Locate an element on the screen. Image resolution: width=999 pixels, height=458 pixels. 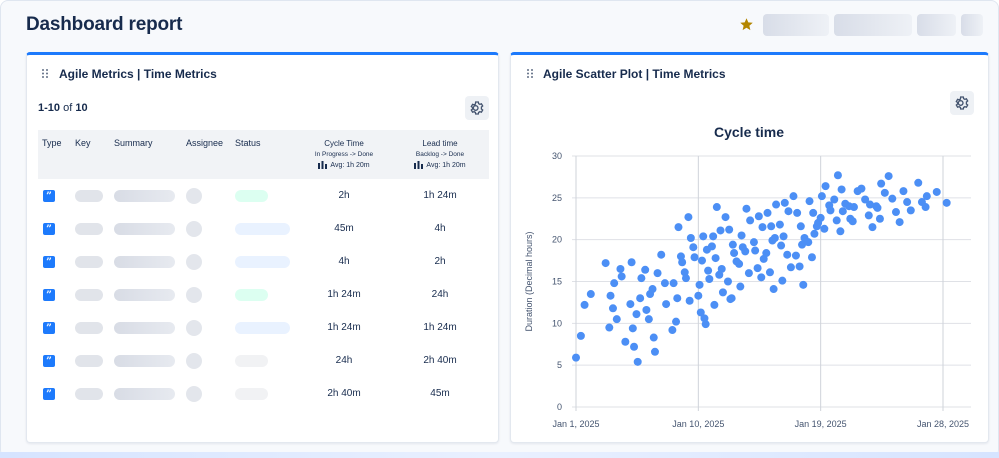
star-icon is located at coordinates (746, 24).